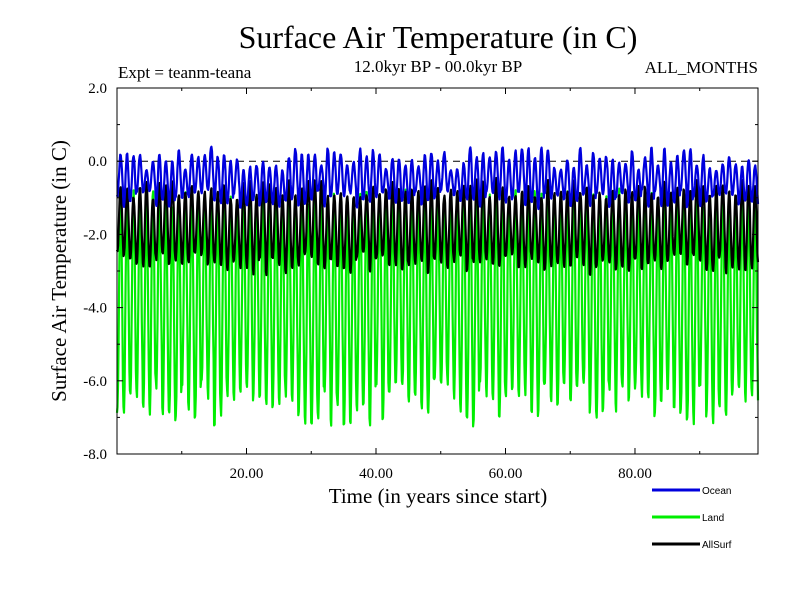 The width and height of the screenshot is (800, 600). Describe the element at coordinates (716, 491) in the screenshot. I see `legend-ocean-label: Ocean` at that location.